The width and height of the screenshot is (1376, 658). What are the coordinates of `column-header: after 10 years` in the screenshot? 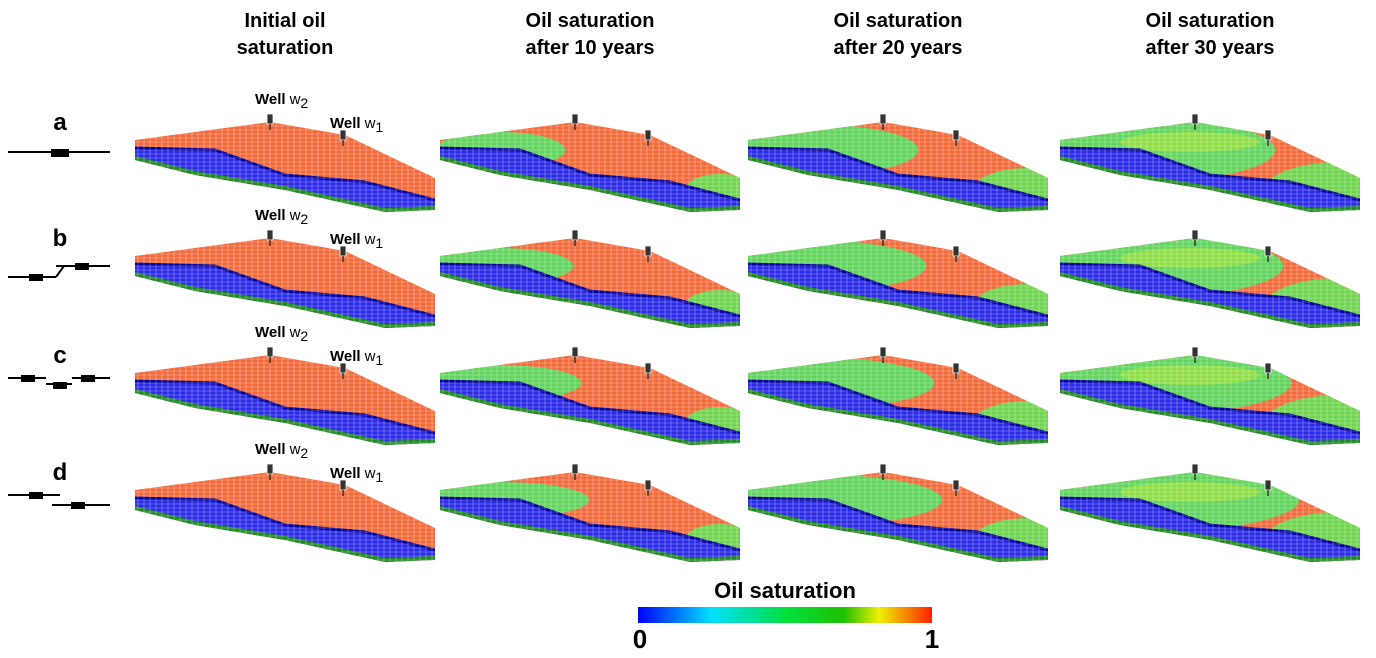 It's located at (590, 48).